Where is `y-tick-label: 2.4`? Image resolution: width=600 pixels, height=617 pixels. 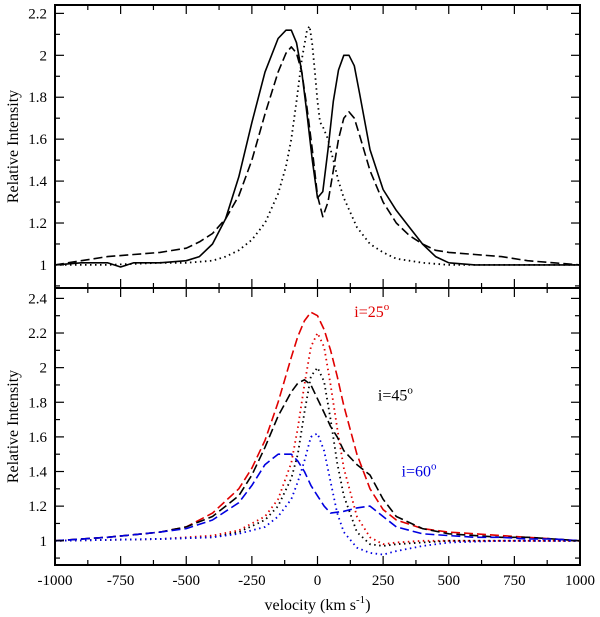
y-tick-label: 2.4 is located at coordinates (37, 299).